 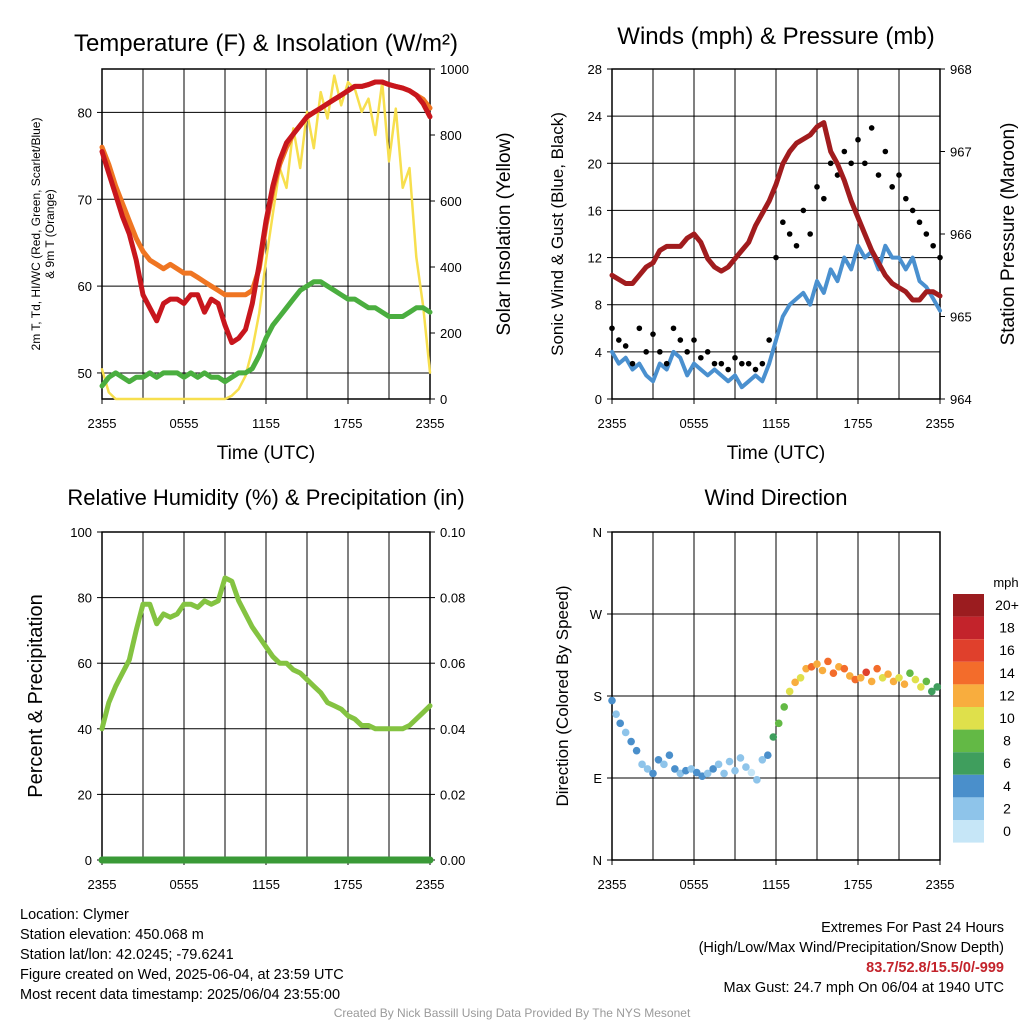 What do you see at coordinates (85, 794) in the screenshot?
I see `y-tick-label: 20` at bounding box center [85, 794].